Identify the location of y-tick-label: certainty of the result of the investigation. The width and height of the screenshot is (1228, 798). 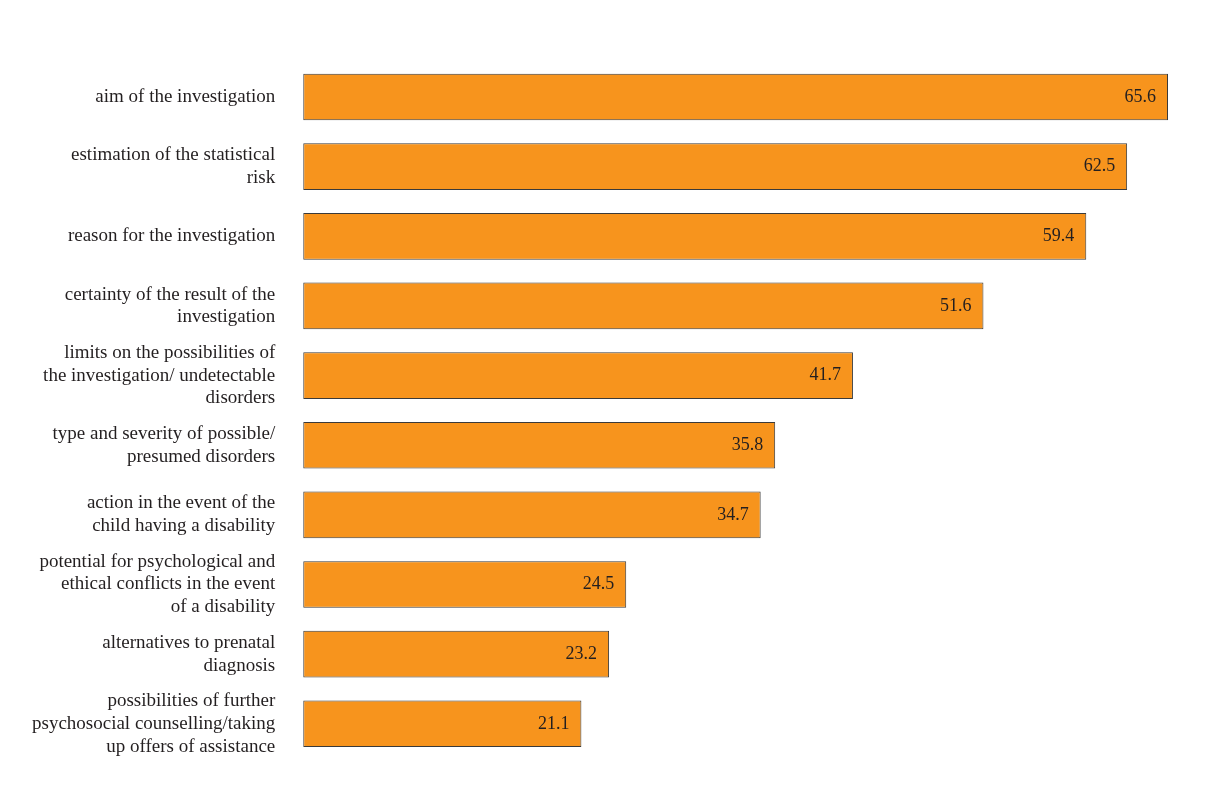
(170, 304).